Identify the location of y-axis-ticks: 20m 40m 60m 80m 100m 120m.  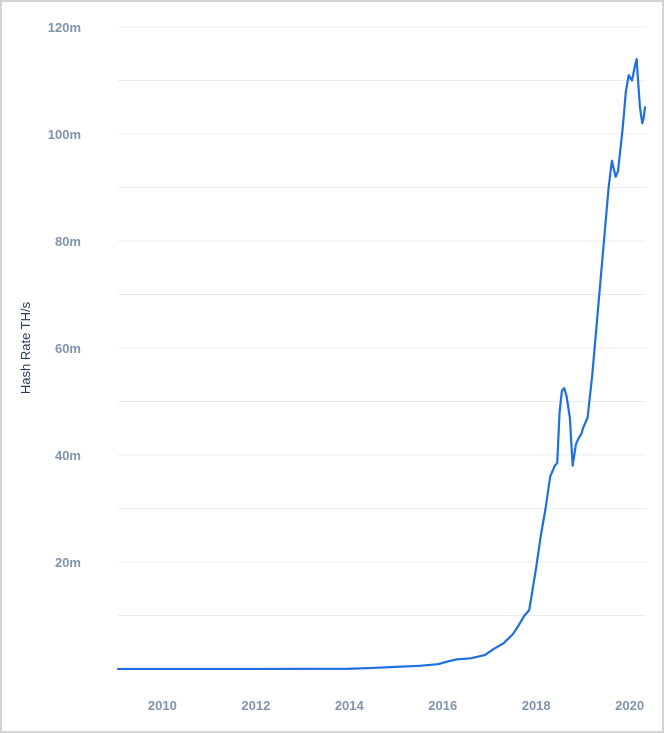
(64, 295).